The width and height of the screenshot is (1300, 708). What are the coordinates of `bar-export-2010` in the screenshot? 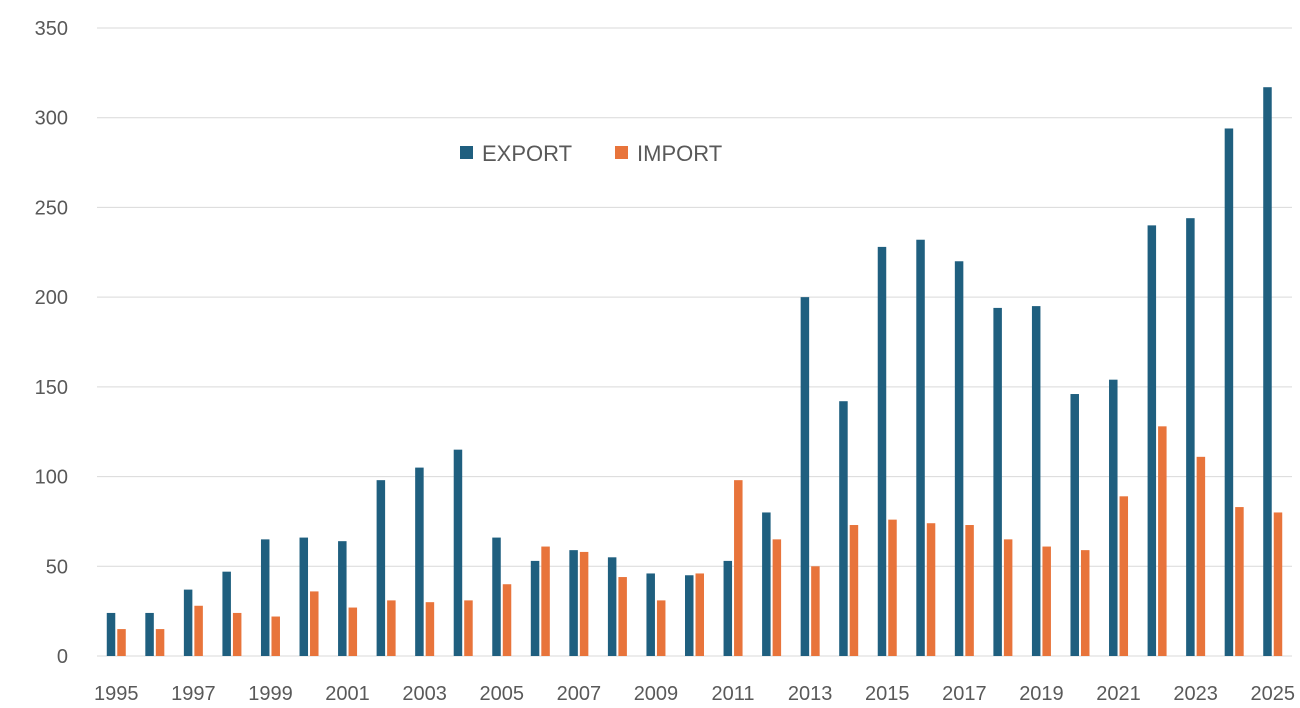 It's located at (689, 615).